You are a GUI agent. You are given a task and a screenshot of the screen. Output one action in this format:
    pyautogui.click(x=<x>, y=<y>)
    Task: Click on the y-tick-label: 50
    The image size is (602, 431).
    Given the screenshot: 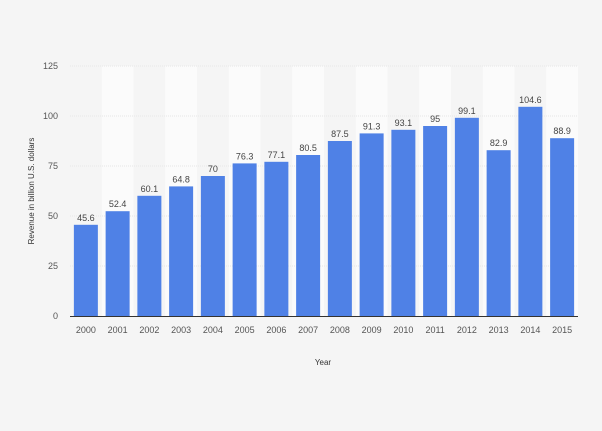 What is the action you would take?
    pyautogui.click(x=53, y=216)
    